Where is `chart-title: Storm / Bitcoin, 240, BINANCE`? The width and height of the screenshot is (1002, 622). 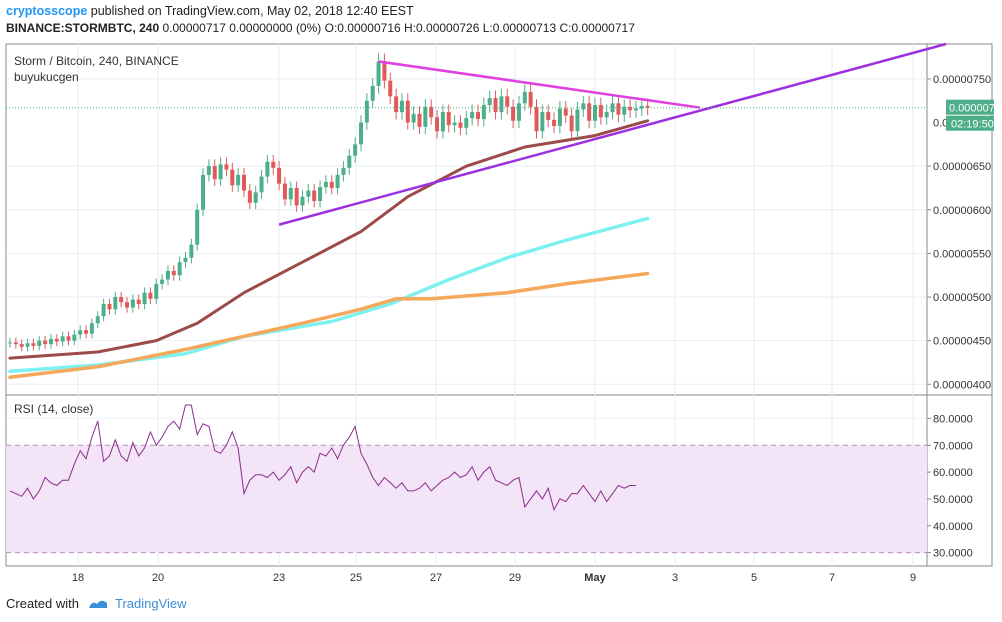
chart-title: Storm / Bitcoin, 240, BINANCE is located at coordinates (96, 61).